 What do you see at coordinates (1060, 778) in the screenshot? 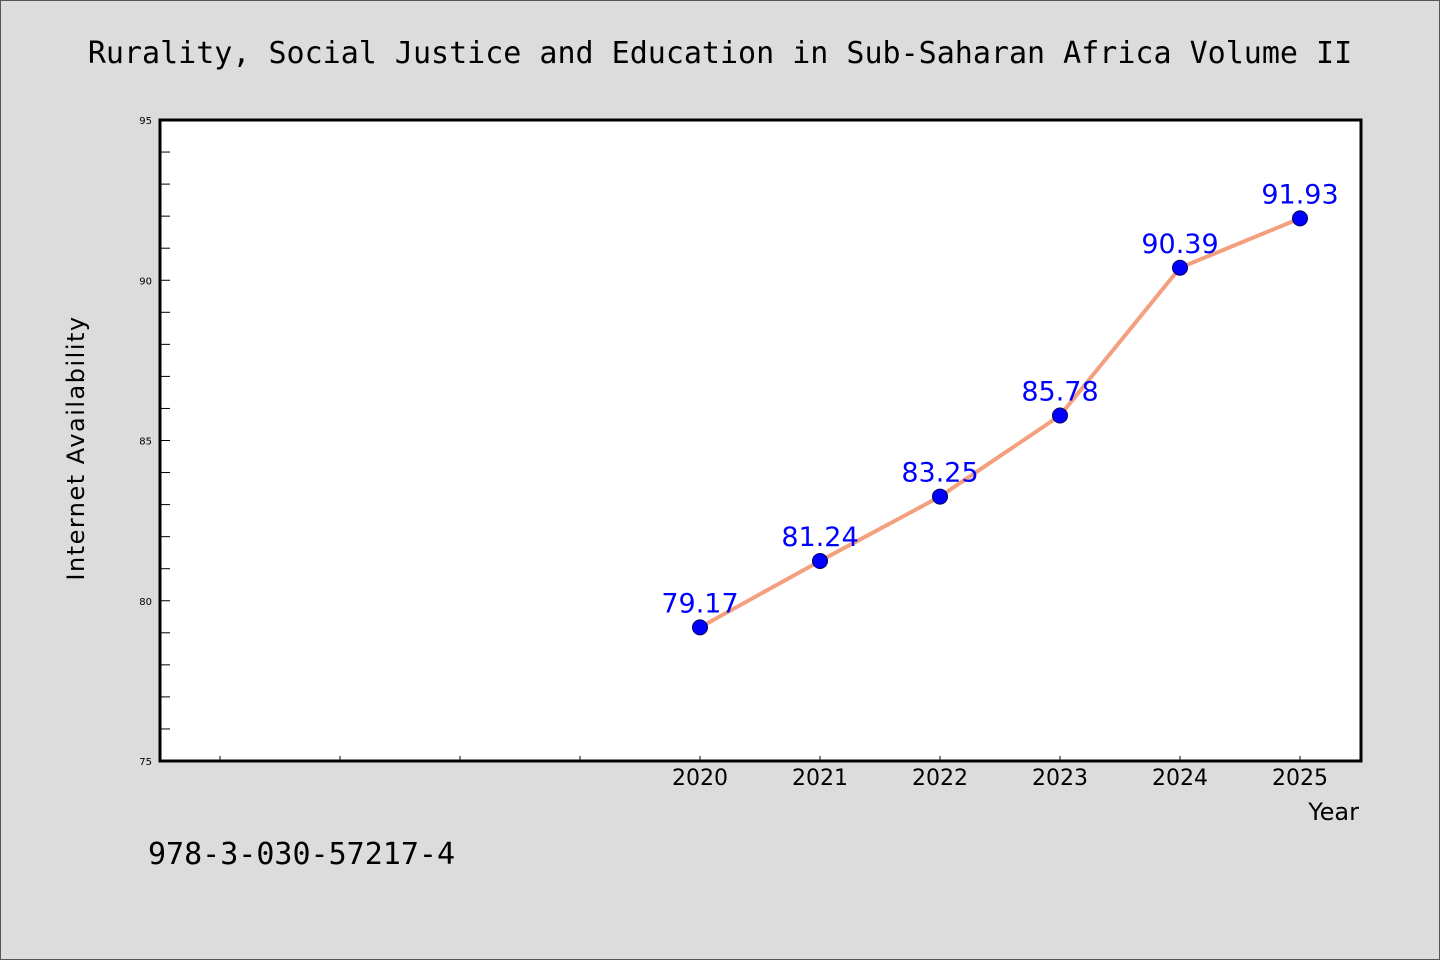
I see `x-tick-label: 2023` at bounding box center [1060, 778].